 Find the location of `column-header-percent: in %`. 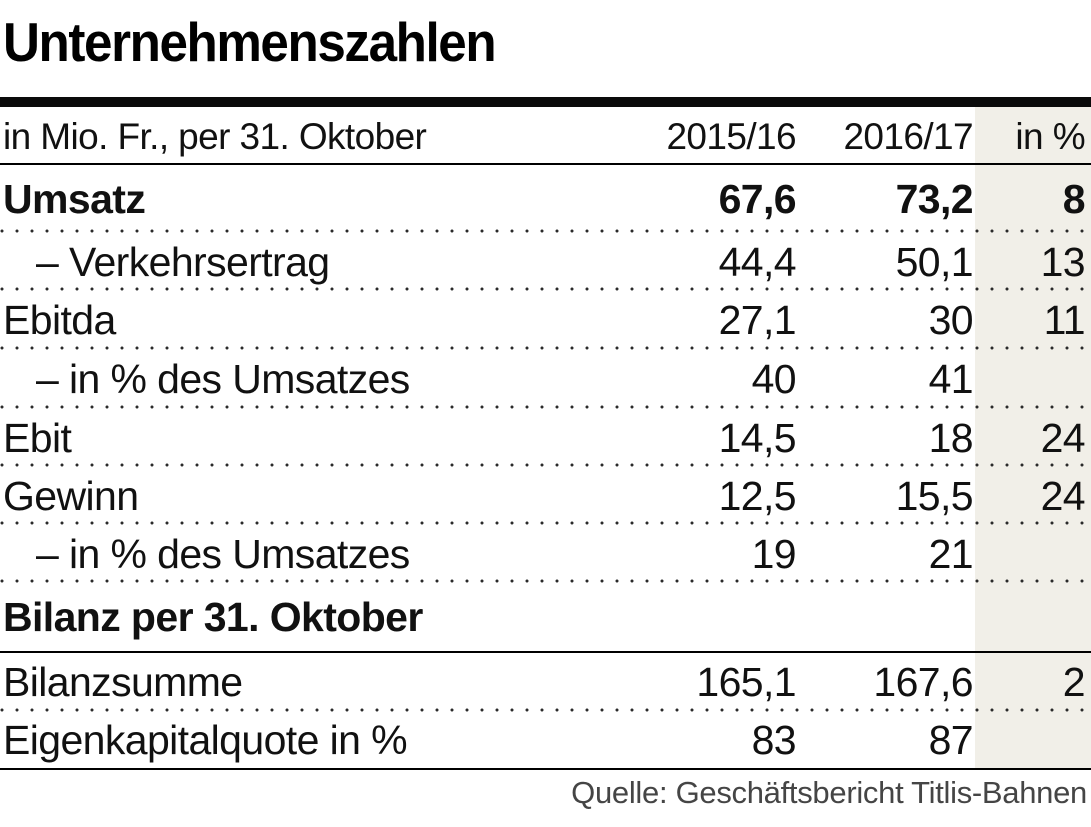

column-header-percent: in % is located at coordinates (1050, 136).